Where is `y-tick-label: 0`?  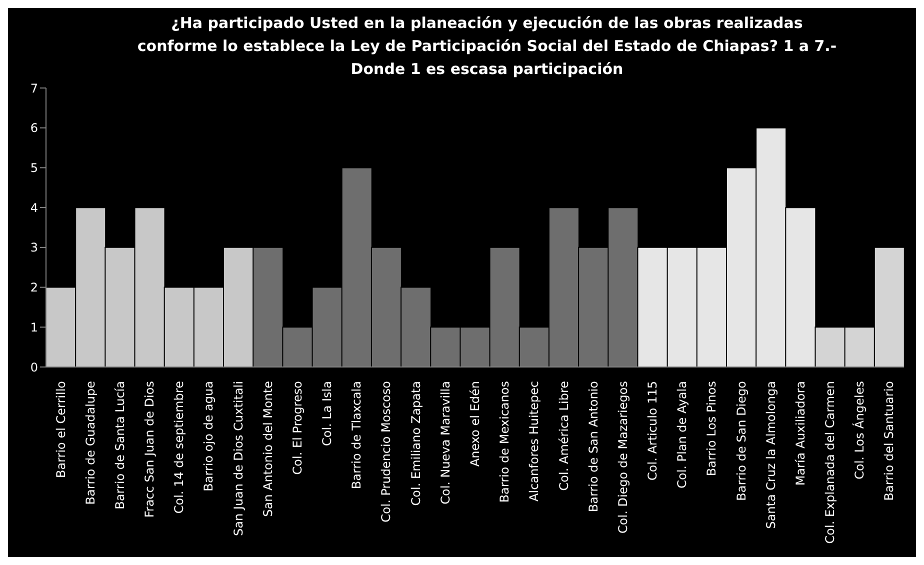 y-tick-label: 0 is located at coordinates (34, 367).